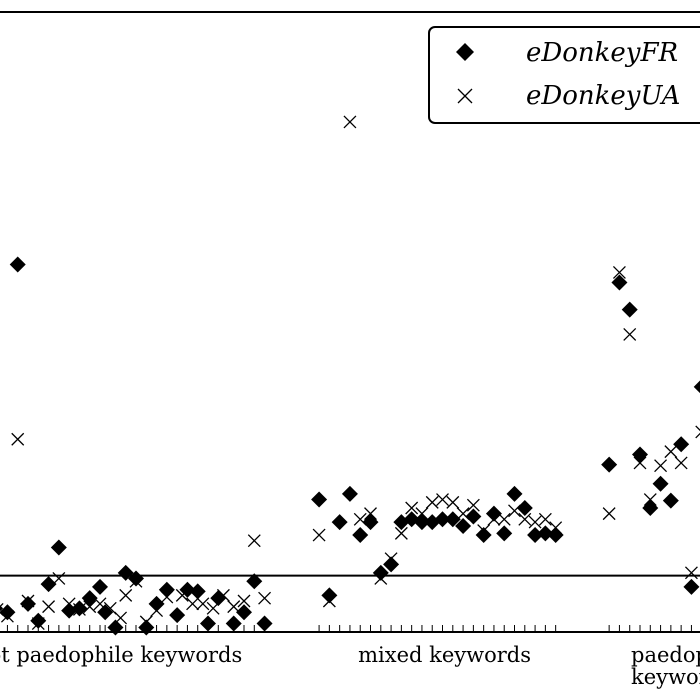 This screenshot has height=700, width=700. I want to click on legend-label-edonkeyfr: eDonkeyFR, so click(602, 53).